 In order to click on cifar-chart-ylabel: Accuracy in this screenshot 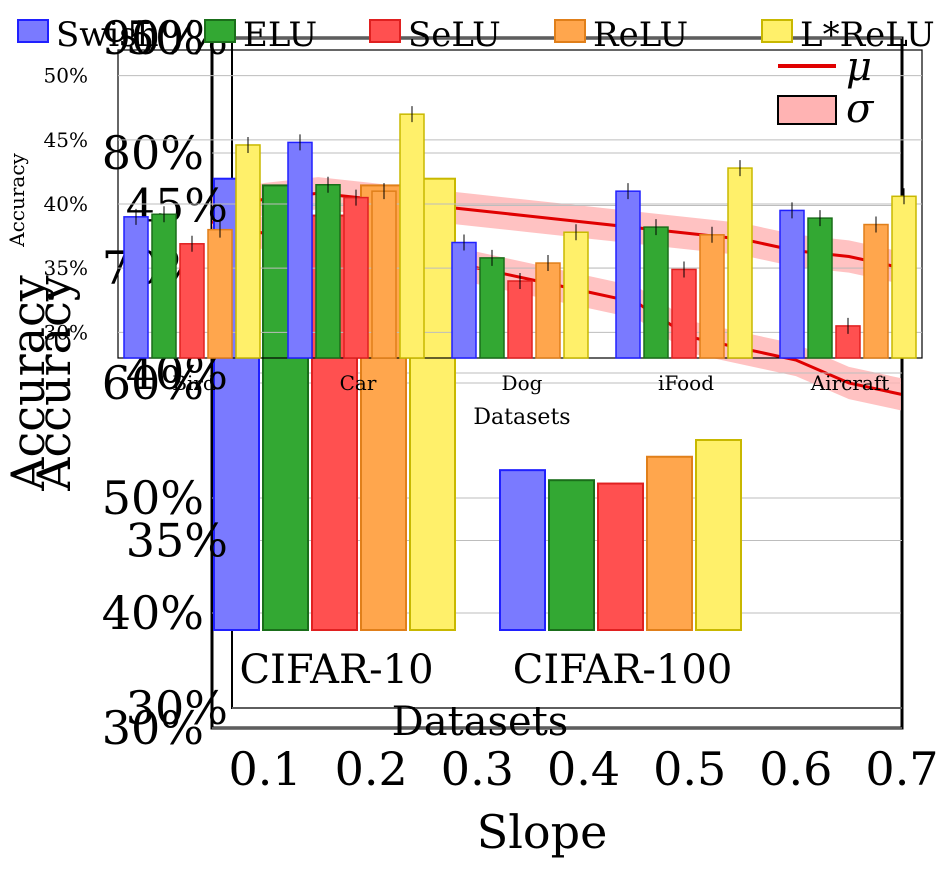, I will do `click(28, 383)`.